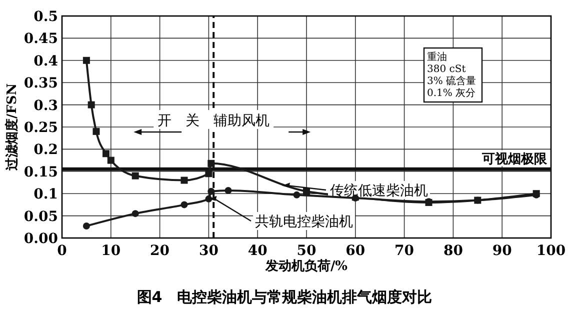 The height and width of the screenshot is (330, 569). Describe the element at coordinates (404, 251) in the screenshot. I see `x-tick-label: 70` at that location.